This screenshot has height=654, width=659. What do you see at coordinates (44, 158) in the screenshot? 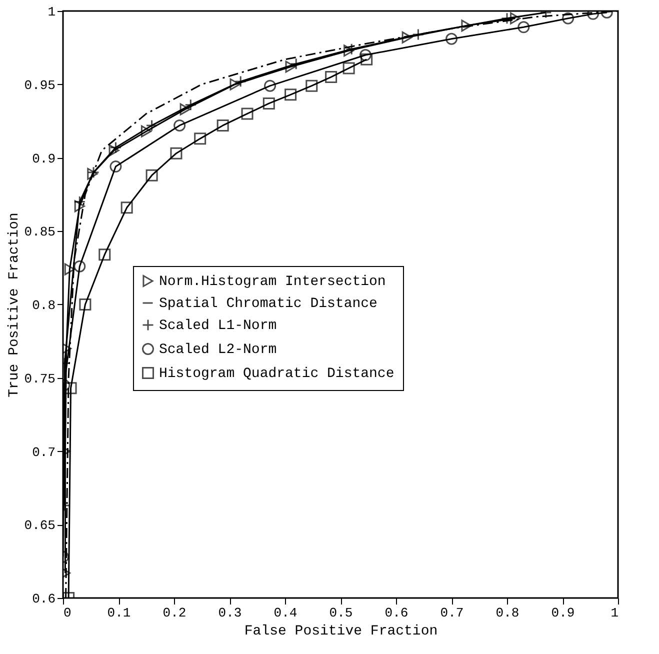
I see `y-tick-label: 0.9` at bounding box center [44, 158].